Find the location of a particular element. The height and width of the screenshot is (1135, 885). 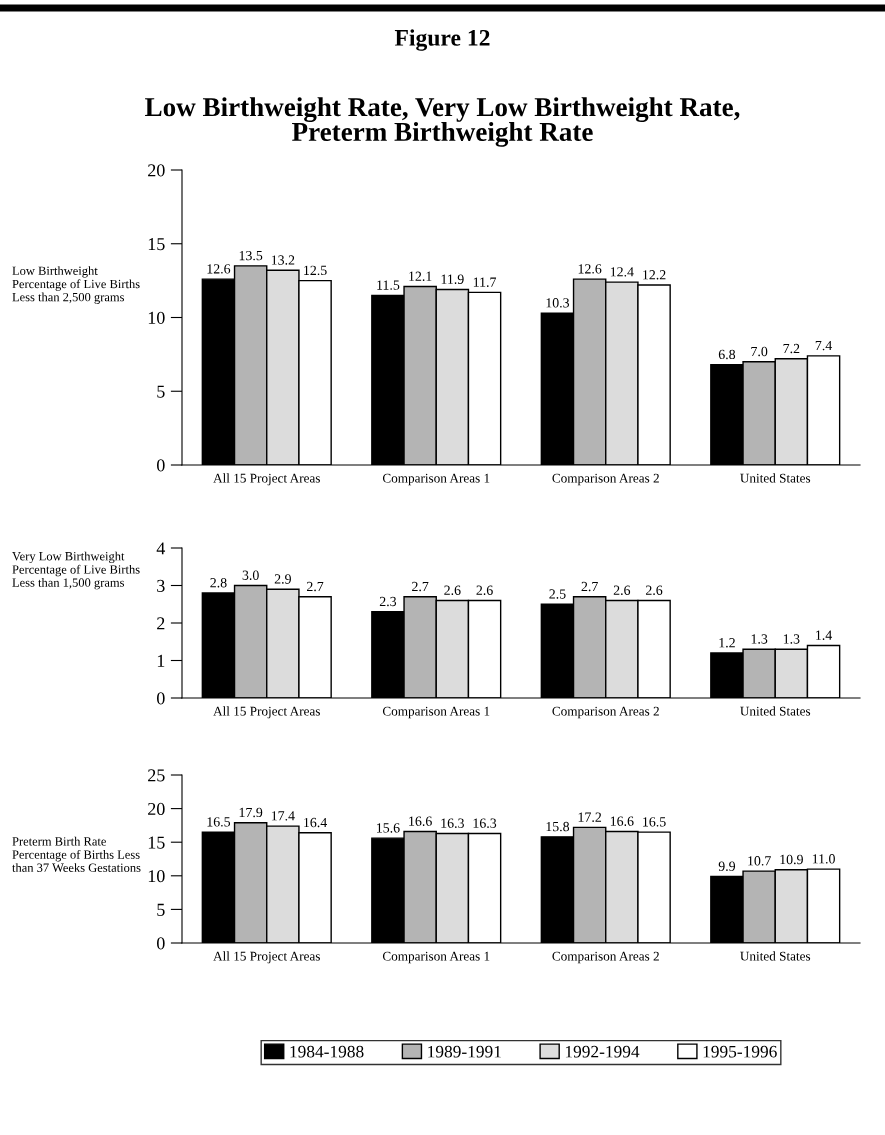

data-label: 12.5 is located at coordinates (315, 270).